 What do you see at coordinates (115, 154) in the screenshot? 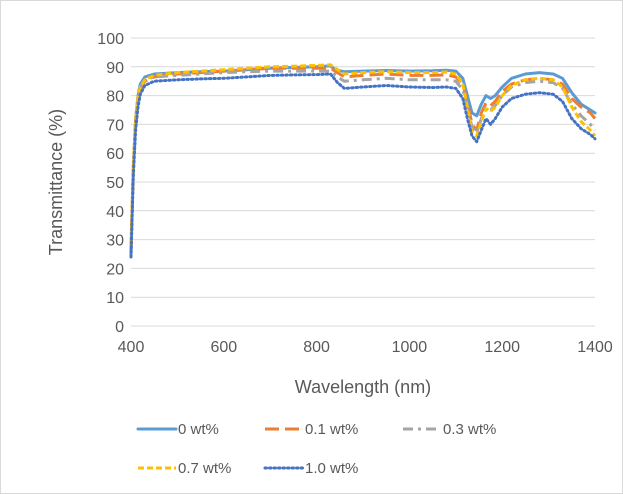
I see `y-tick-label-60: 60` at bounding box center [115, 154].